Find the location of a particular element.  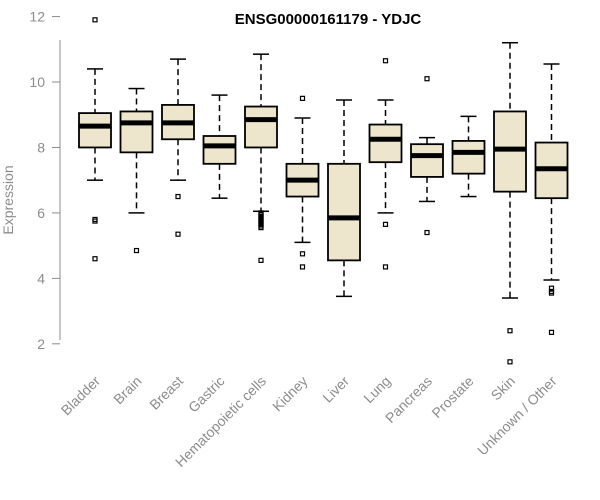

box-bladder is located at coordinates (95, 139).